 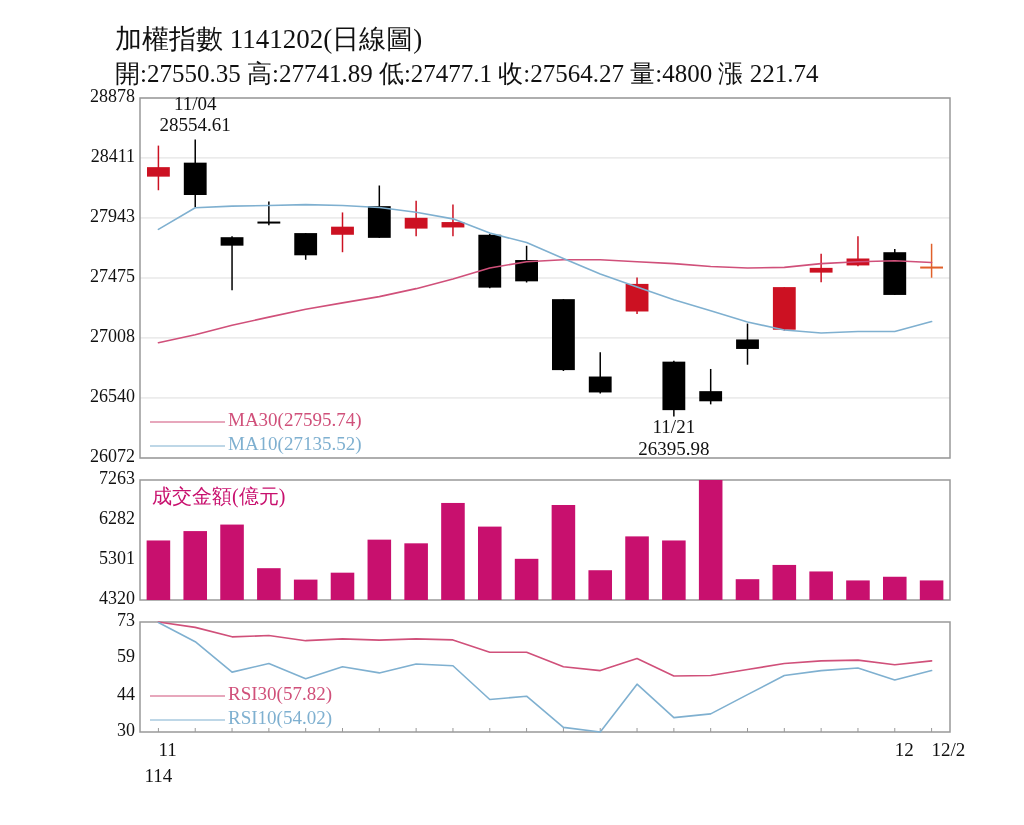 I want to click on y-tick-label: 26540, so click(x=112, y=396).